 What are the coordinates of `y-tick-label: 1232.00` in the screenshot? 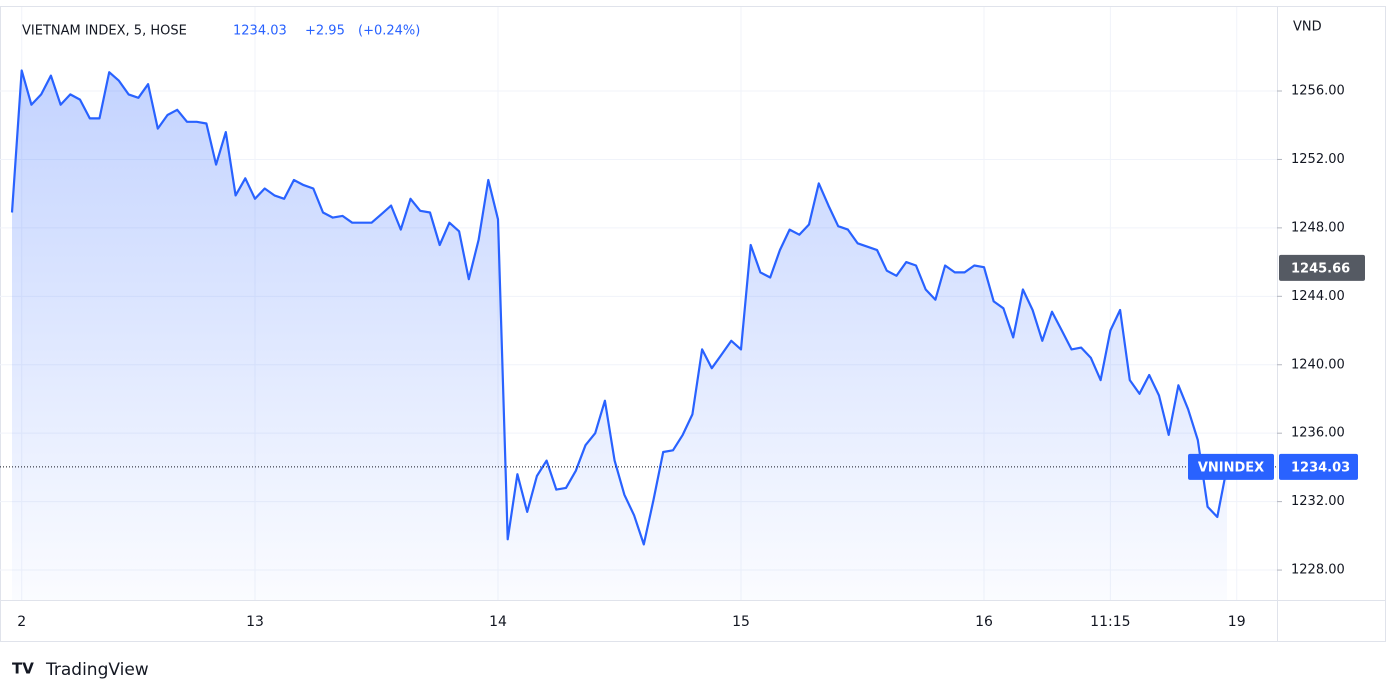 It's located at (1318, 501).